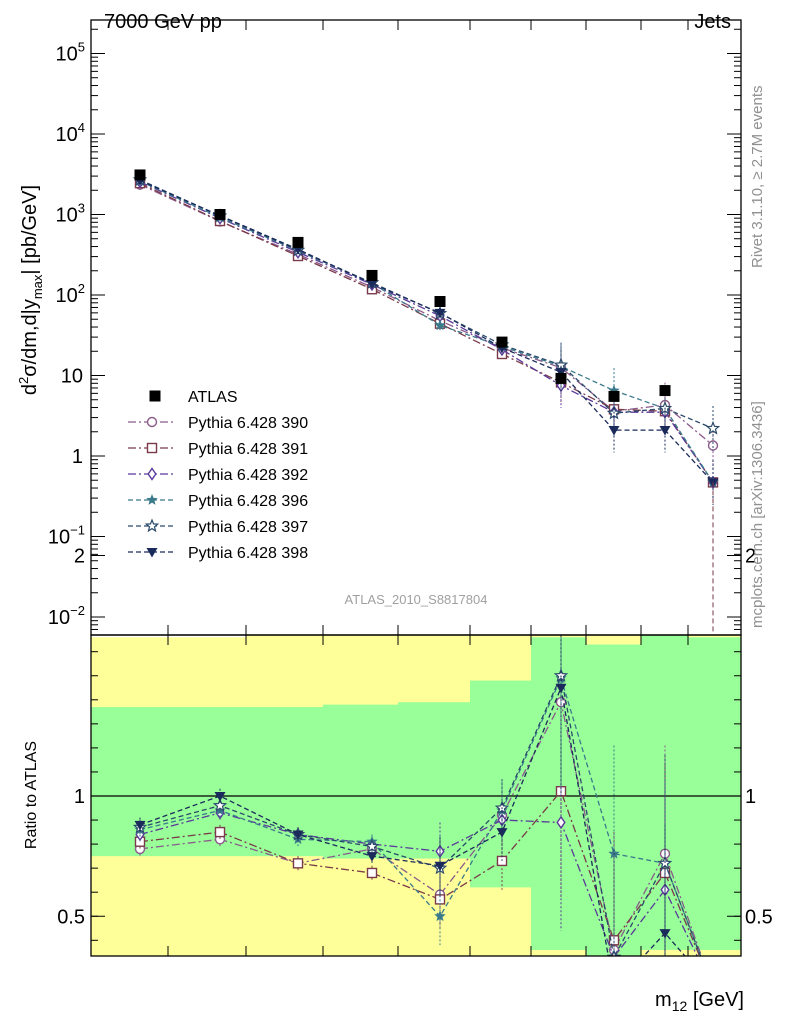 Image resolution: width=786 pixels, height=1024 pixels. What do you see at coordinates (70, 214) in the screenshot?
I see `y-tick-label: 10³` at bounding box center [70, 214].